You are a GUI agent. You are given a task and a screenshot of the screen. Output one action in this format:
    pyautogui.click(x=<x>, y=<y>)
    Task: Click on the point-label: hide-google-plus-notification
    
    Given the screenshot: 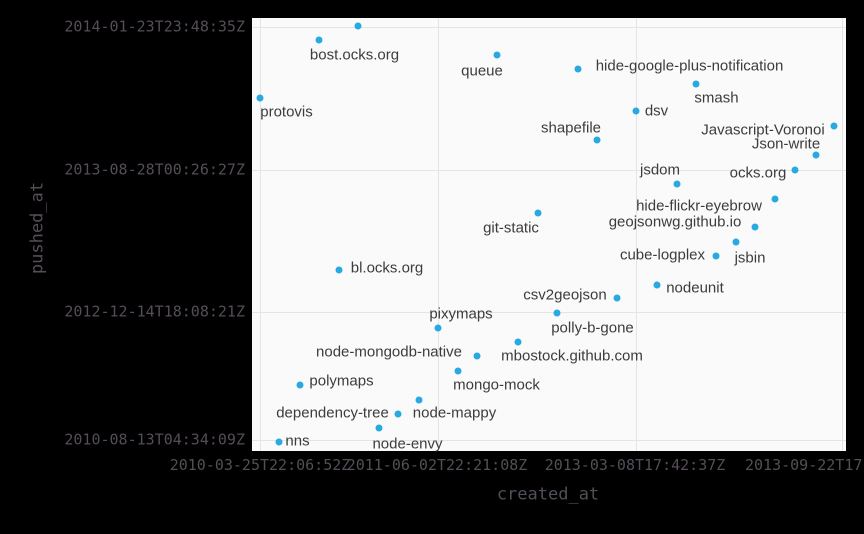 What is the action you would take?
    pyautogui.click(x=689, y=66)
    